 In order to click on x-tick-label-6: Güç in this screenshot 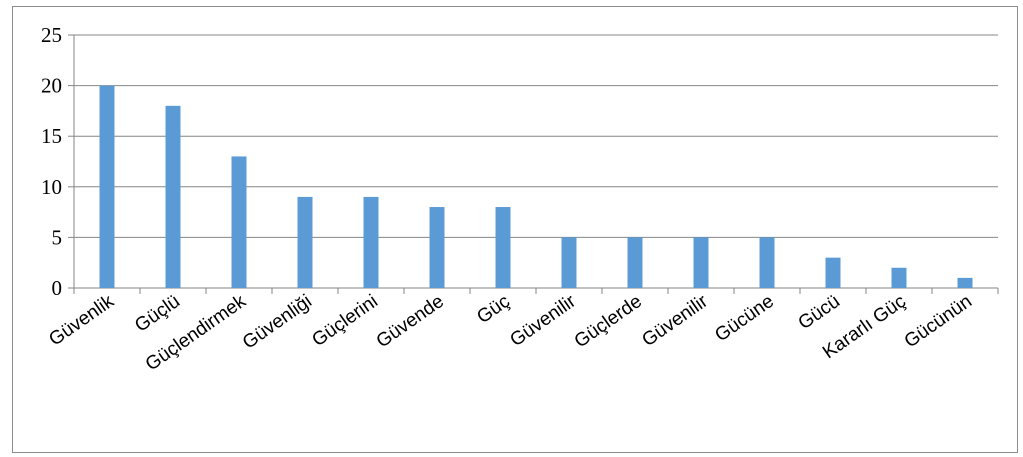, I will do `click(493, 309)`.